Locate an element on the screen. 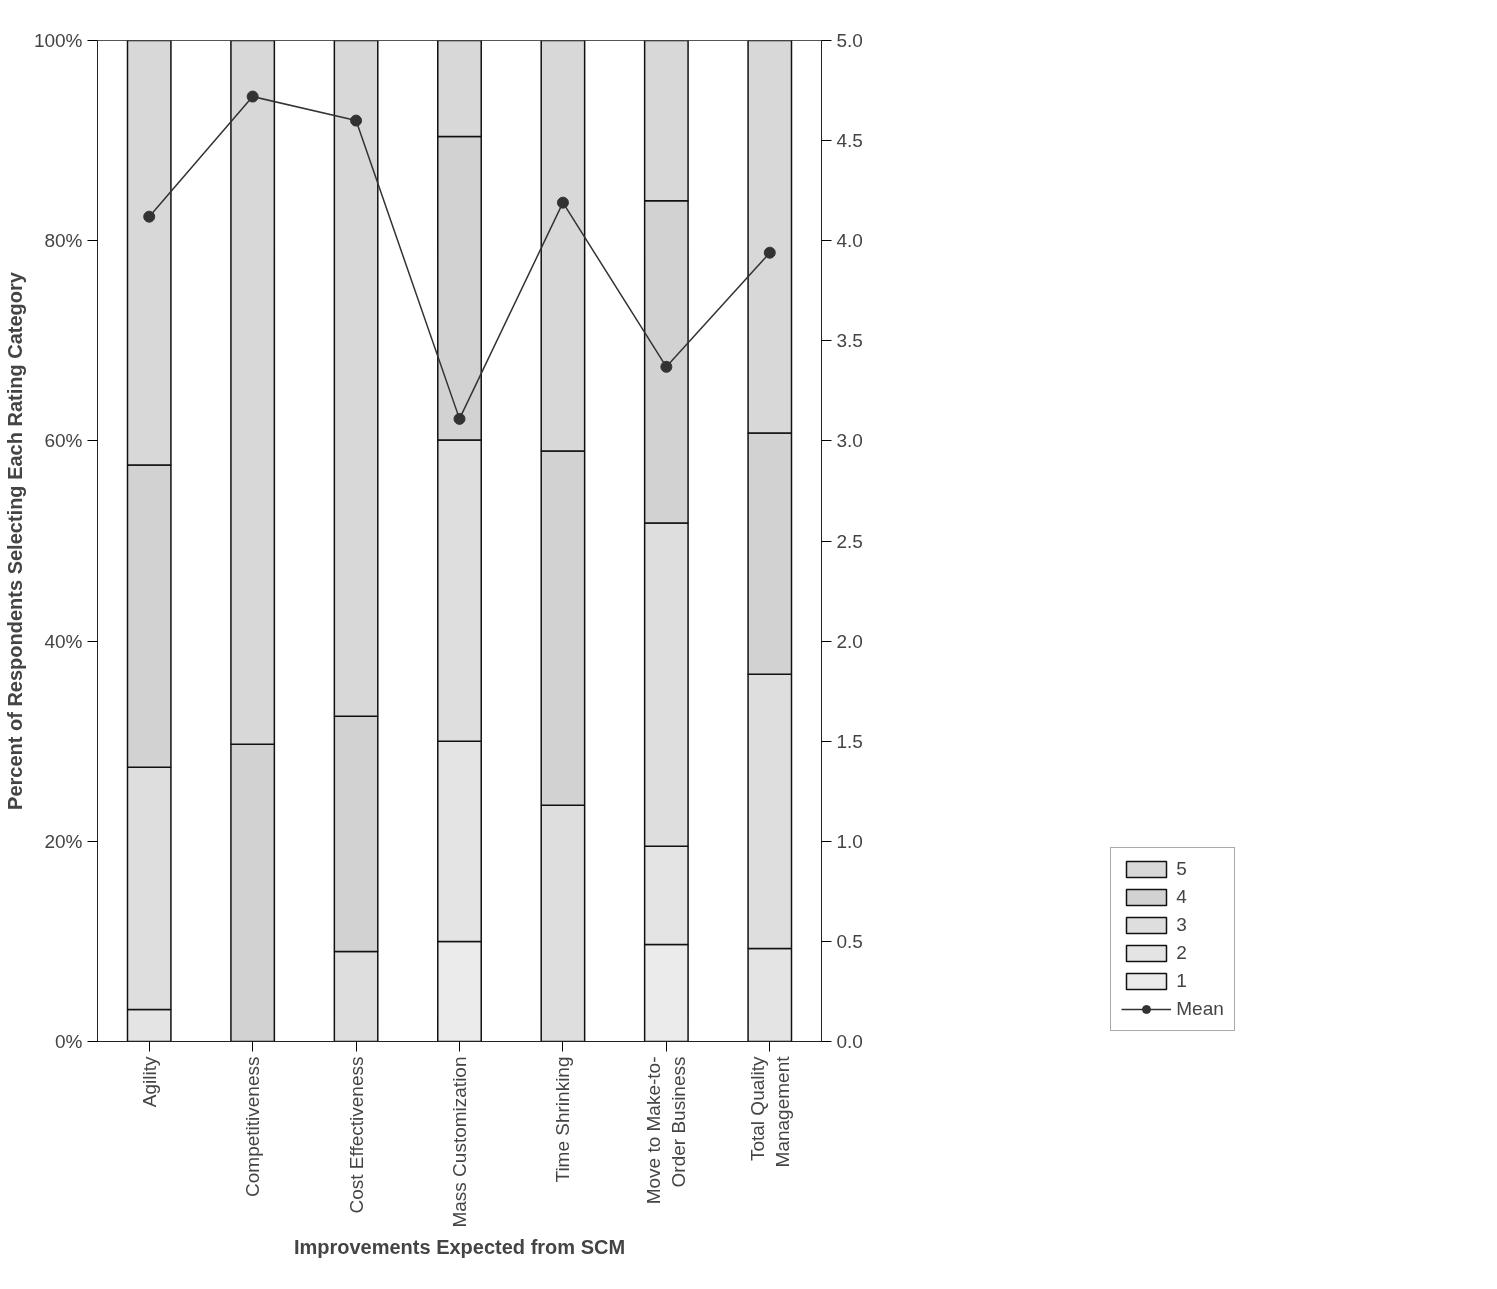 The width and height of the screenshot is (1497, 1289). y2-tick-label: 1.0 is located at coordinates (849, 841).